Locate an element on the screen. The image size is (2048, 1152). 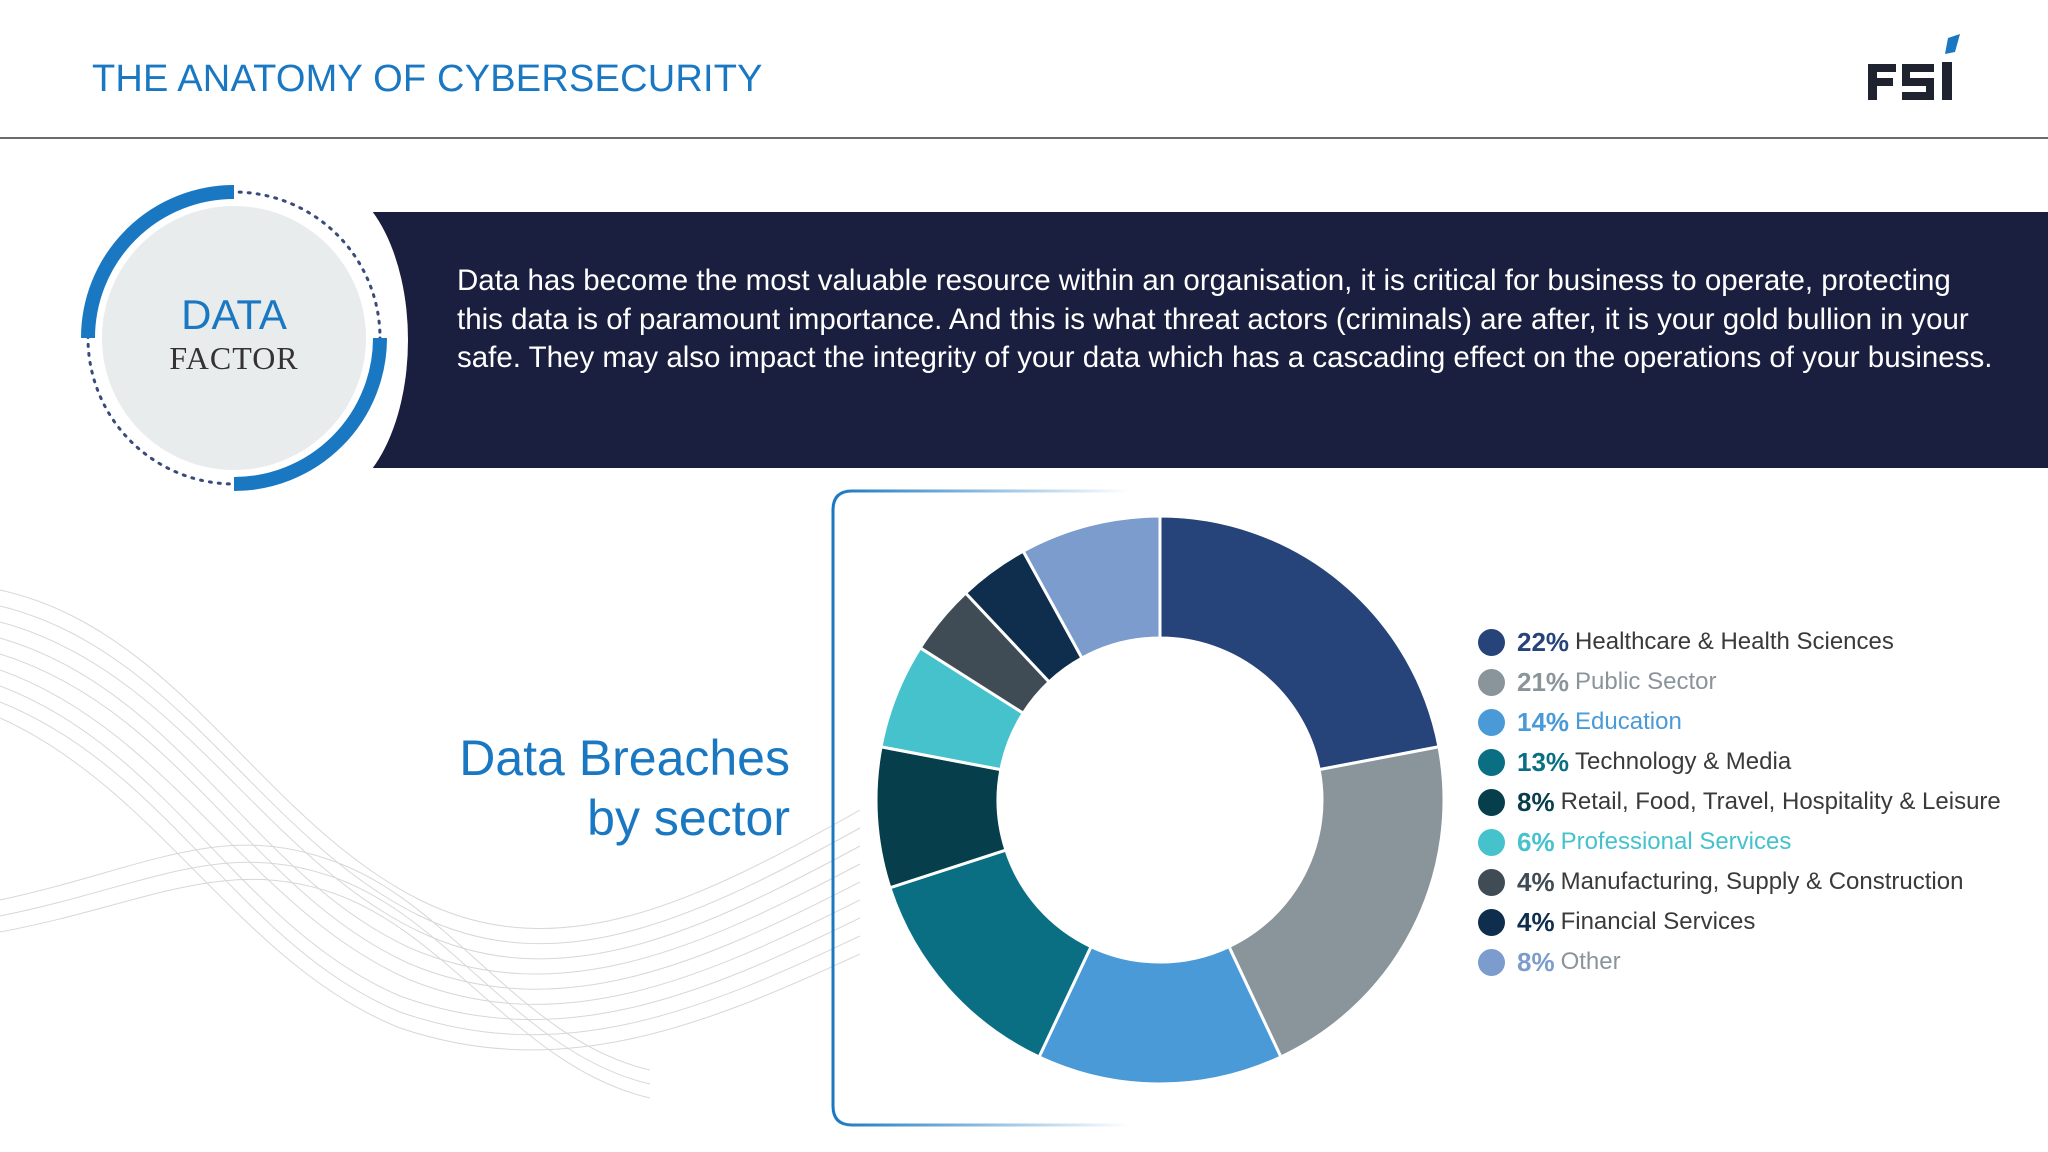
legend-item: 22% Healthcare & Health Sciences is located at coordinates (1739, 642).